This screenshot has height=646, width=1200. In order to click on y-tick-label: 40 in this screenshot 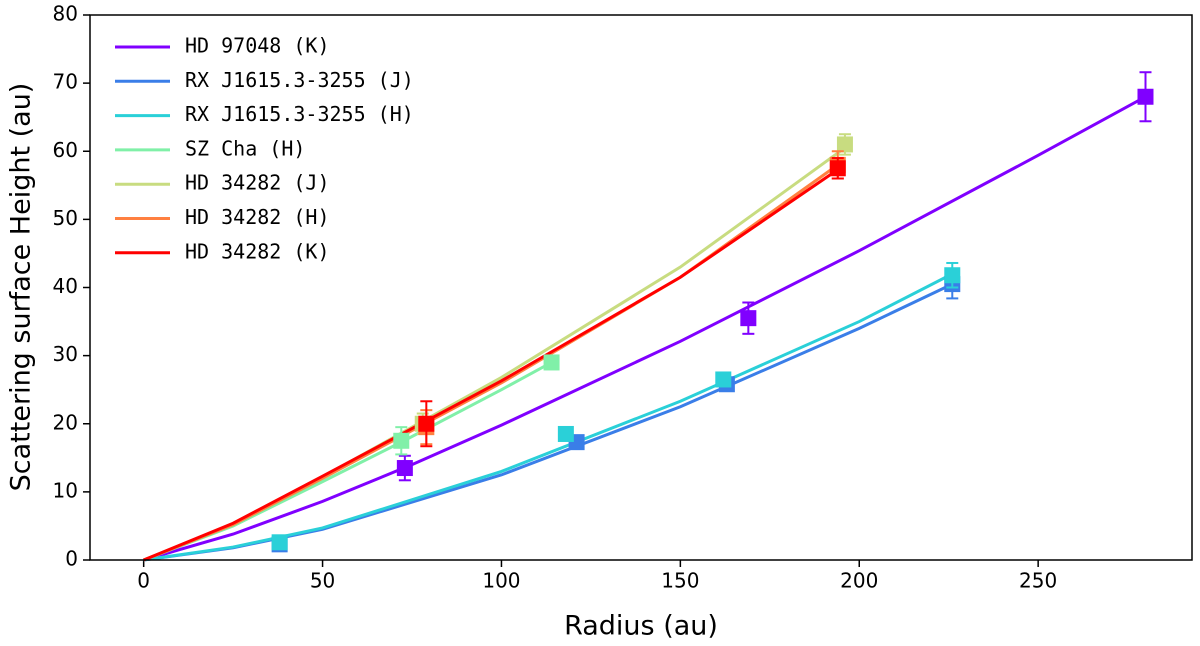, I will do `click(65, 286)`.